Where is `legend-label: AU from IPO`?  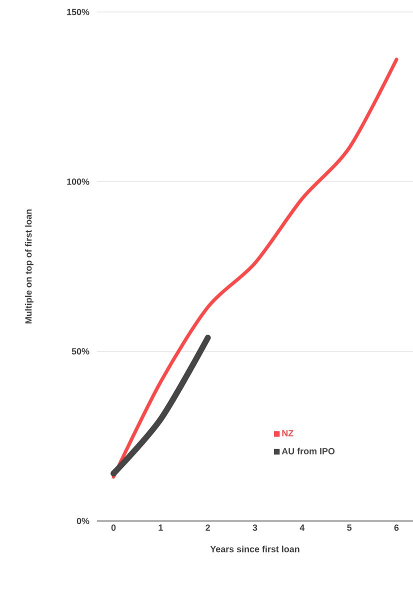
legend-label: AU from IPO is located at coordinates (308, 451).